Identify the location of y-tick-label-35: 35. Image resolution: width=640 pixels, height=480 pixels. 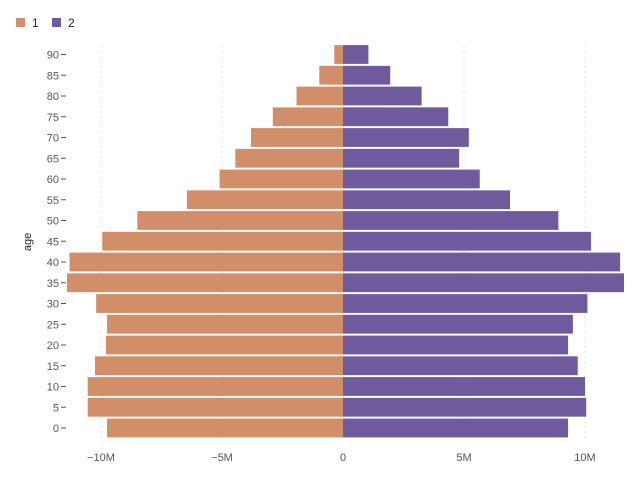
(53, 284).